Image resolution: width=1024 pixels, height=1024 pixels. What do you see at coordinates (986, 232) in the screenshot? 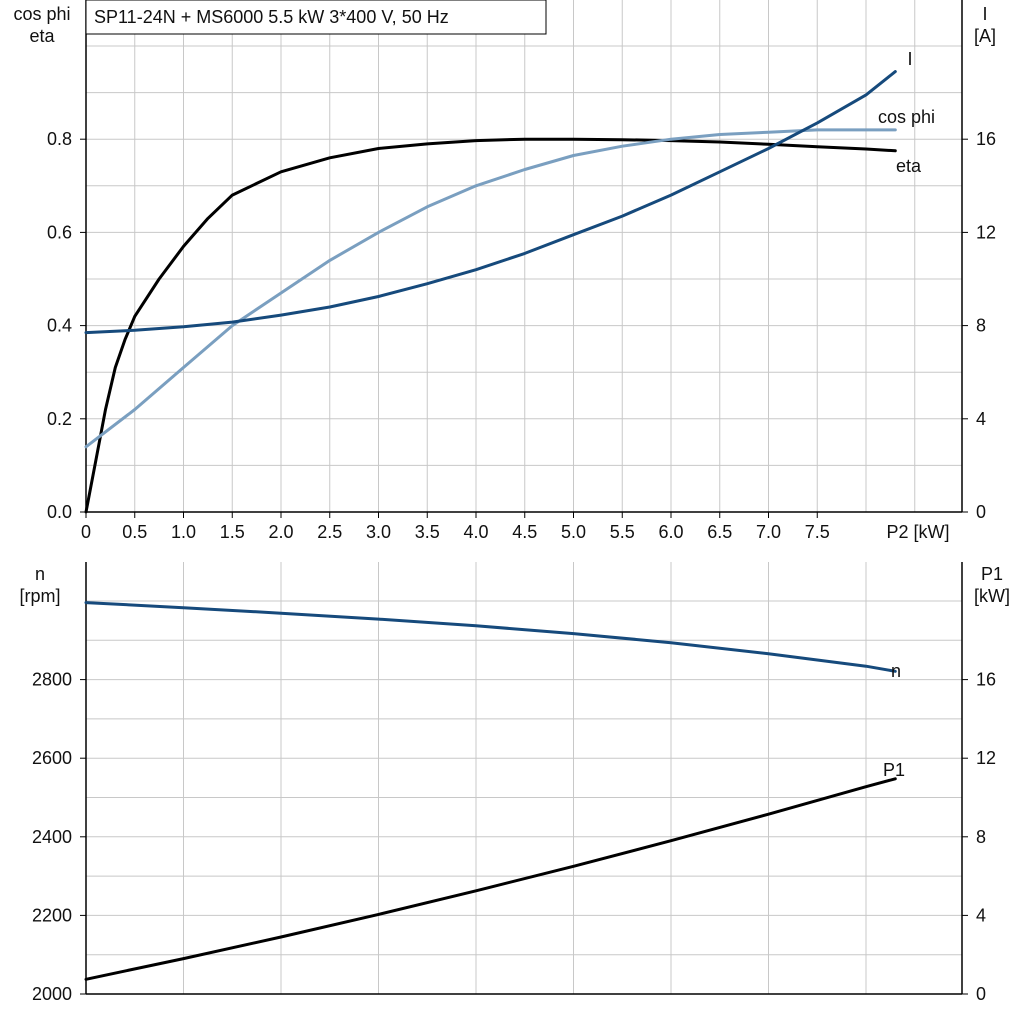
I see `top-right-y-tick-label: 12` at bounding box center [986, 232].